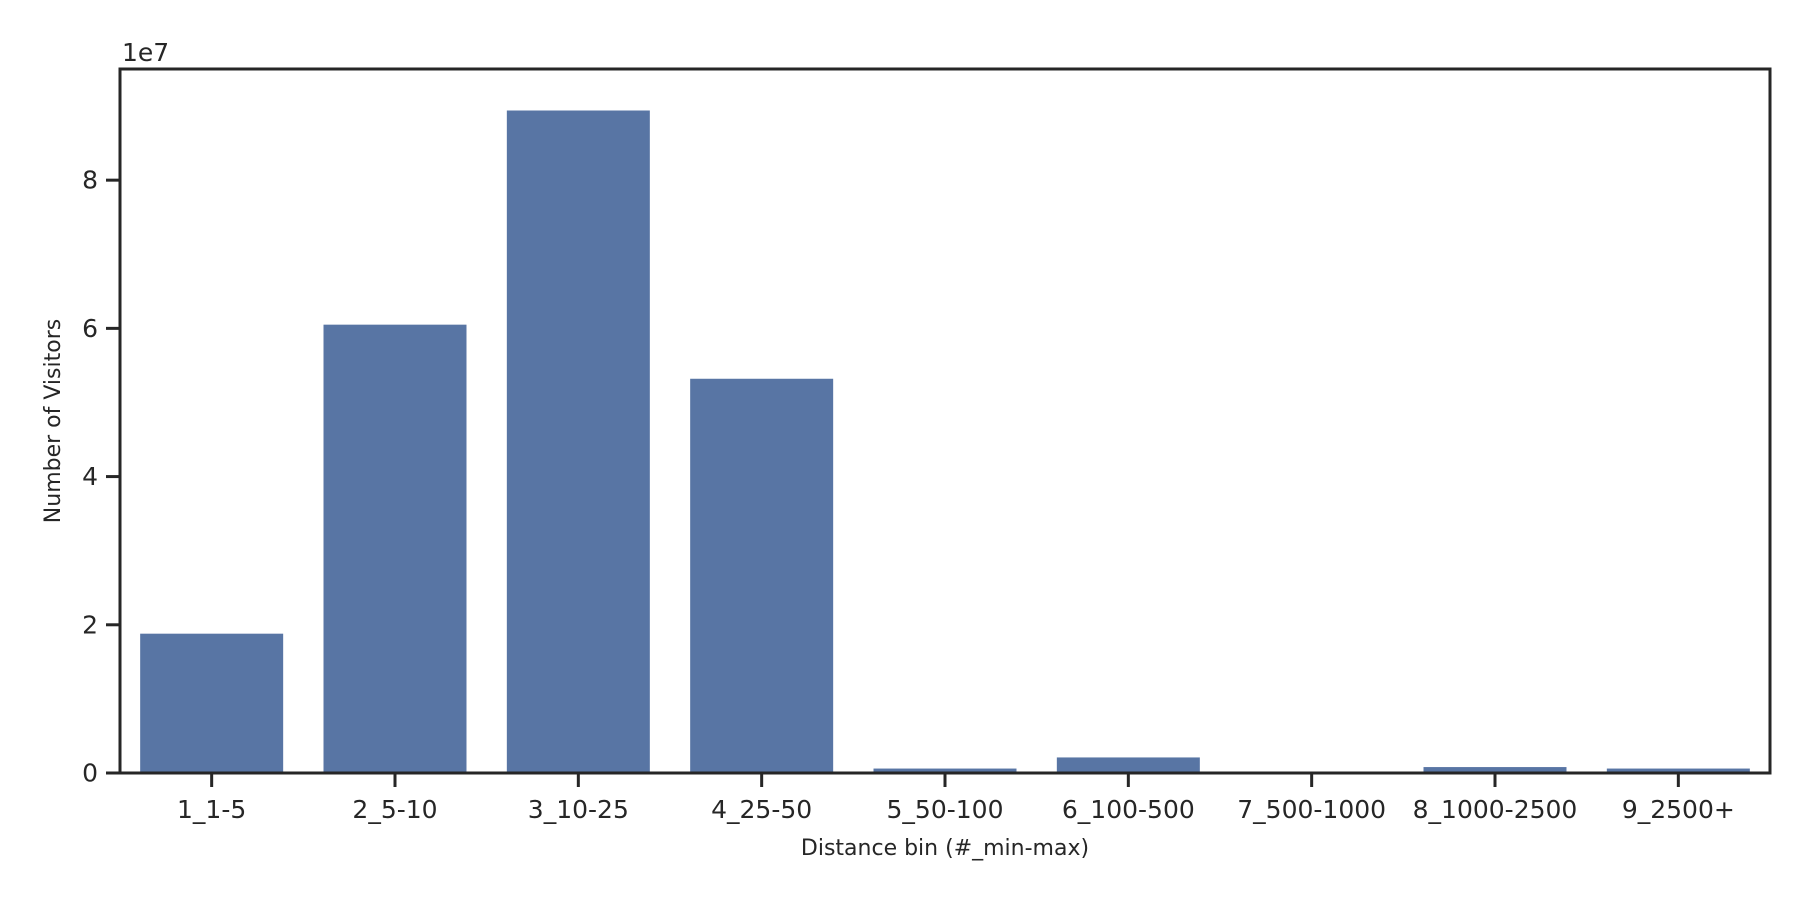 The height and width of the screenshot is (900, 1800). I want to click on x-tick-label: 6_100-500, so click(1128, 809).